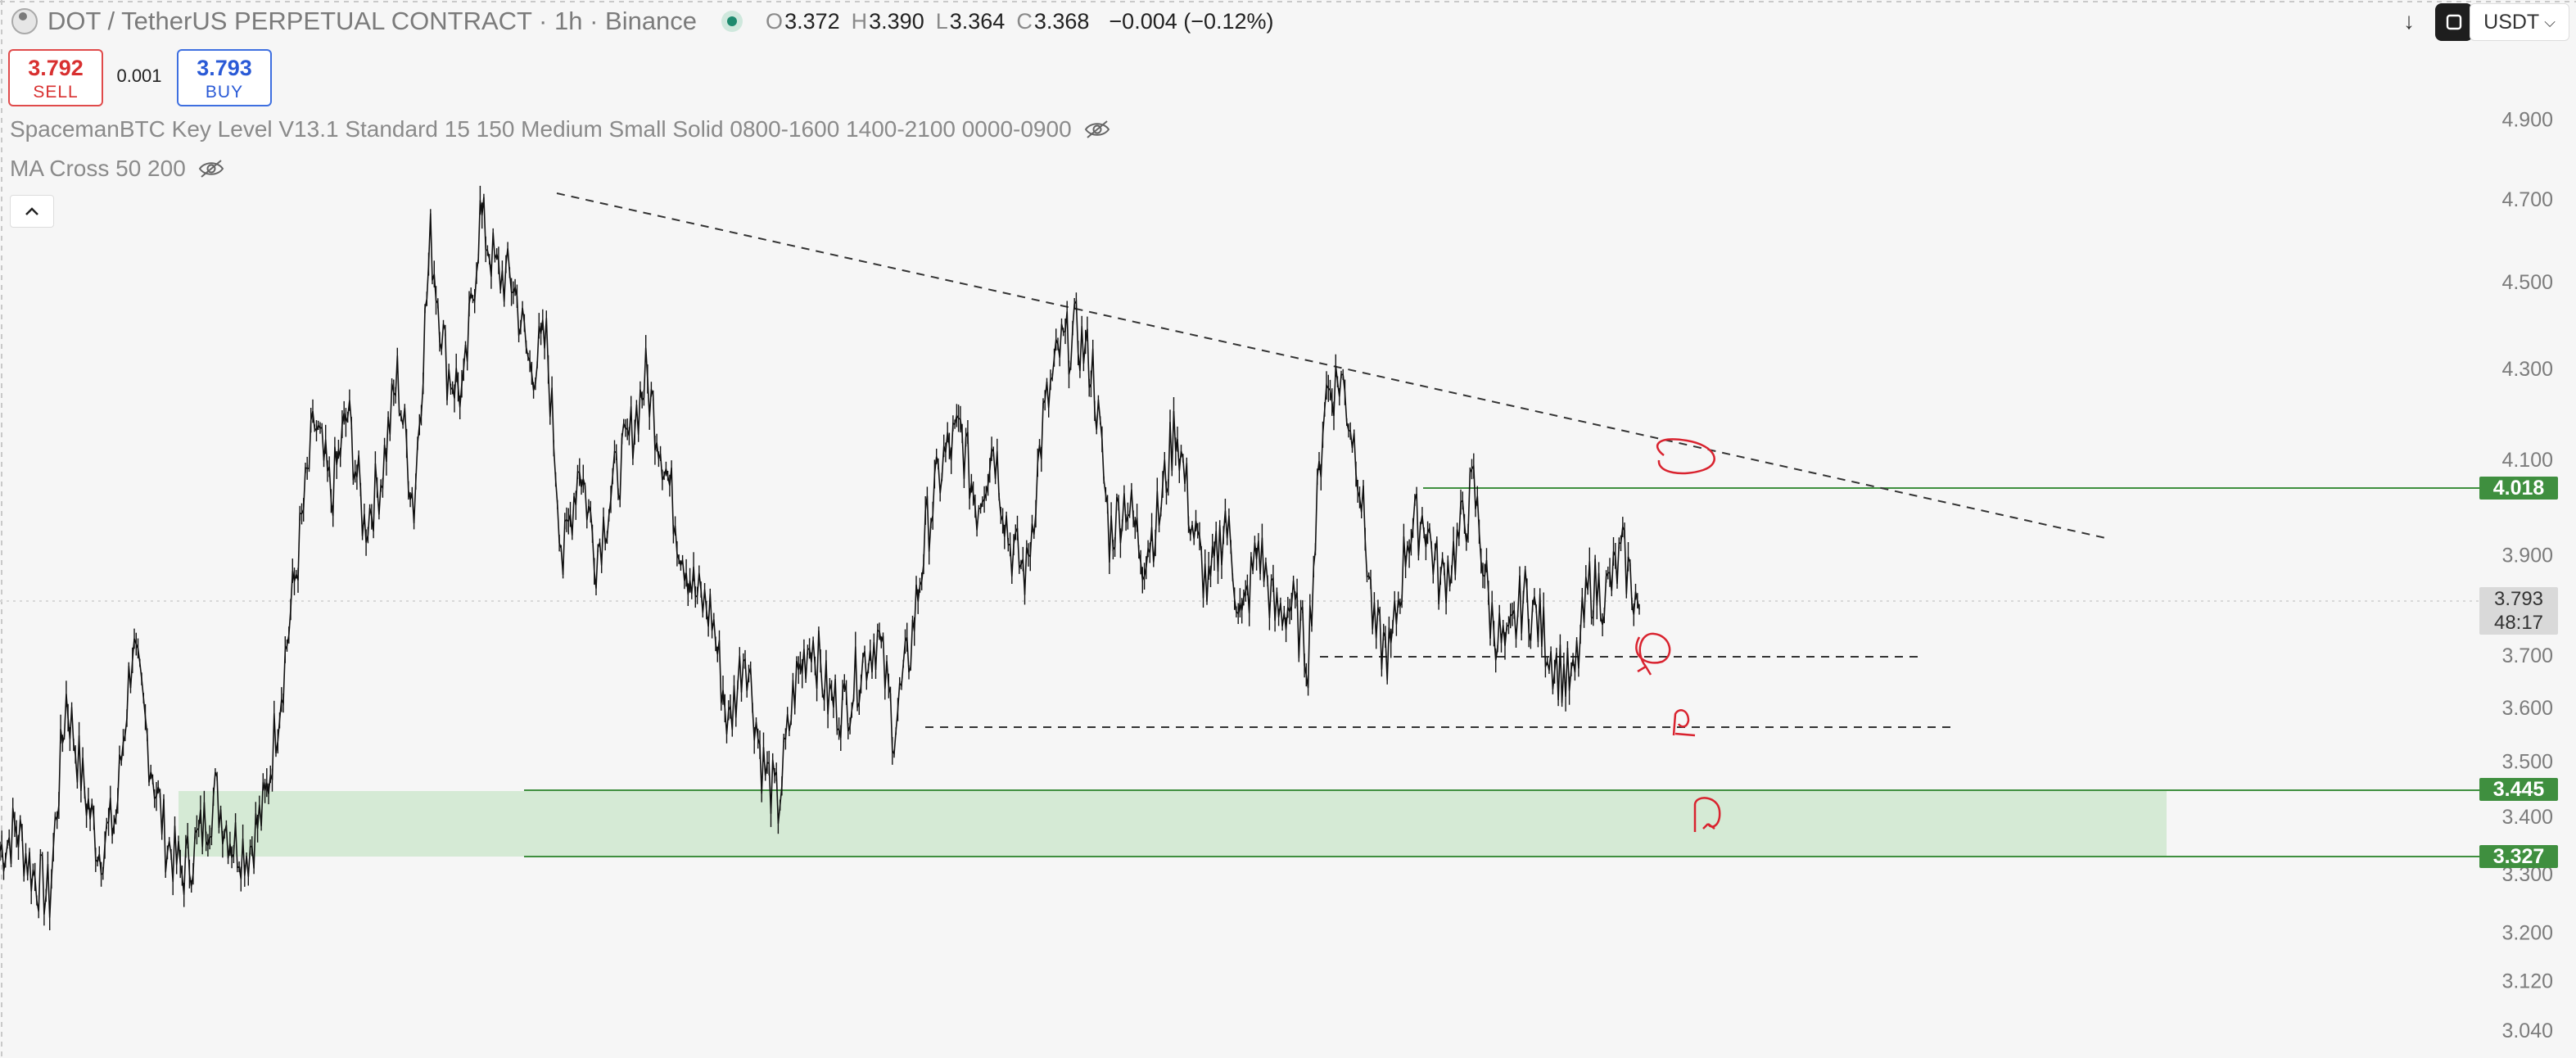  What do you see at coordinates (2550, 21) in the screenshot?
I see `chevron-down-icon: ⌵` at bounding box center [2550, 21].